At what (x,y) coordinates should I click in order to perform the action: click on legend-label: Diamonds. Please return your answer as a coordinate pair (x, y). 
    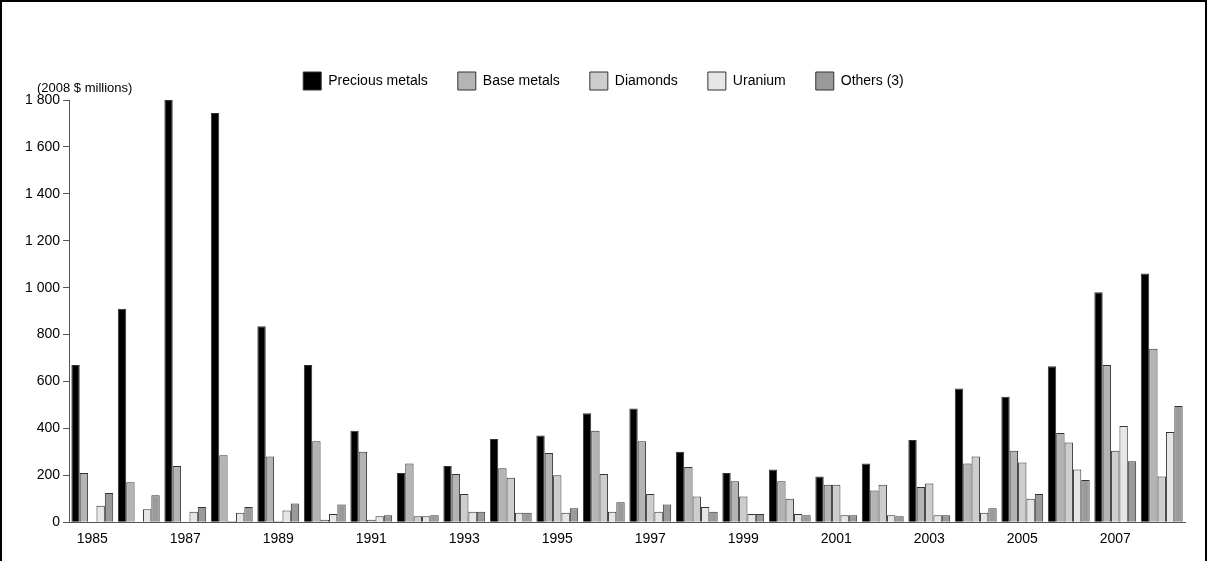
    Looking at the image, I should click on (646, 79).